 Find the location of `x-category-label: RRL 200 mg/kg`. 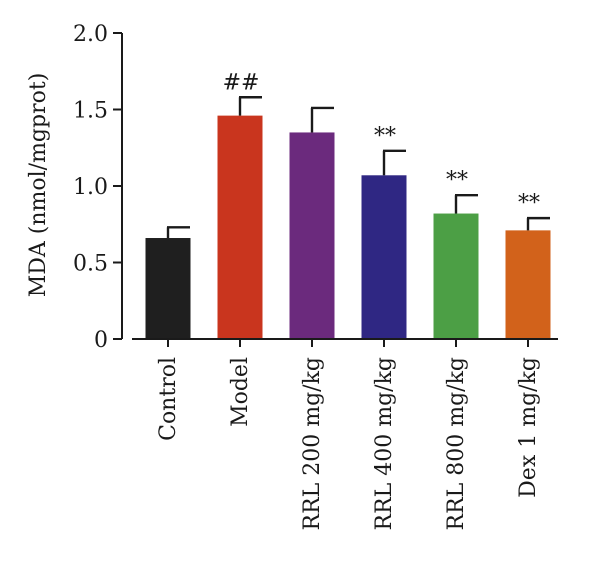

x-category-label: RRL 200 mg/kg is located at coordinates (312, 444).